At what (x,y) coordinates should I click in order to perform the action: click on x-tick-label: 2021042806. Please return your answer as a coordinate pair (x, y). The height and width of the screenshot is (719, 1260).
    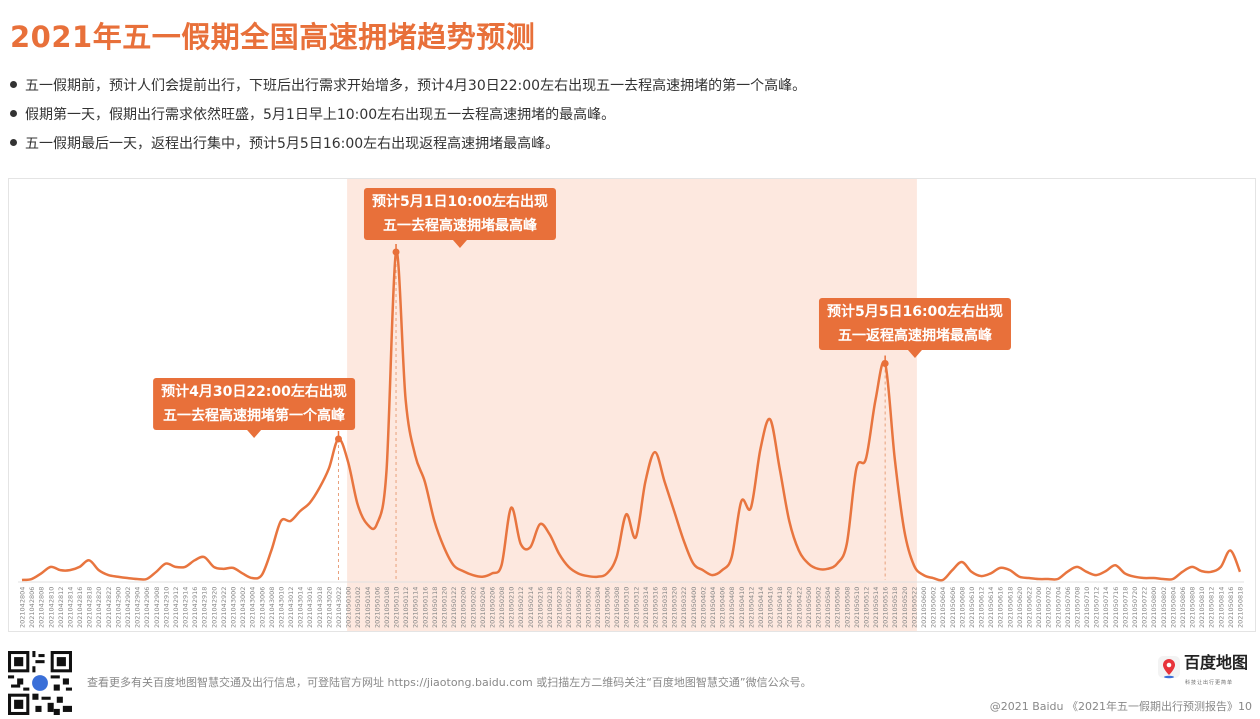
    Looking at the image, I should click on (32, 607).